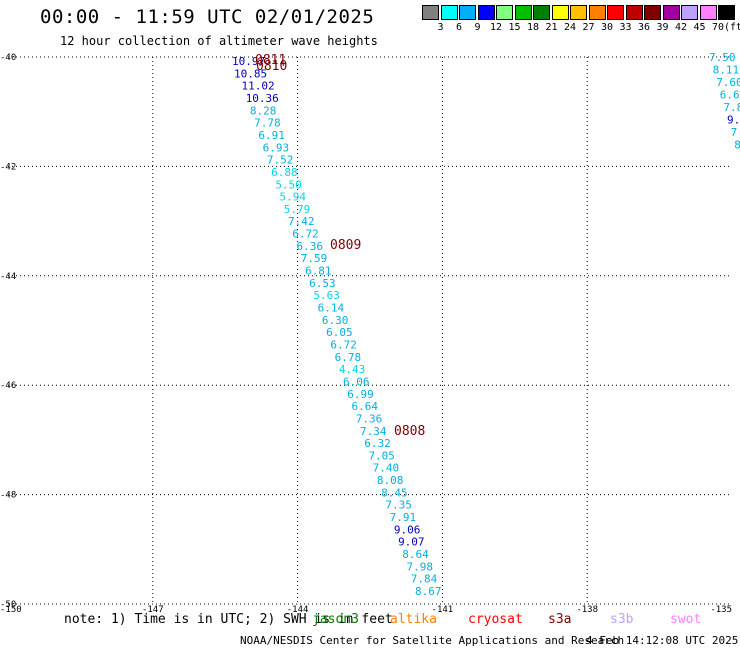 The width and height of the screenshot is (740, 650). I want to click on satellite-legend-item: s3b, so click(622, 619).